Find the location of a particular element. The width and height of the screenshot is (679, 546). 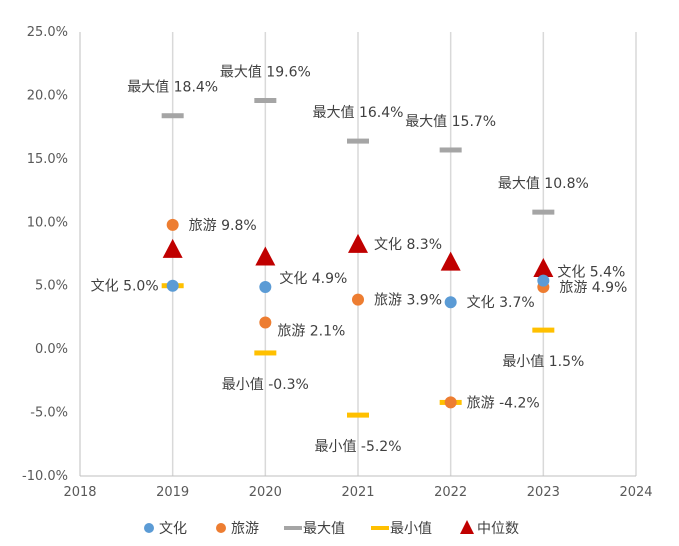

legend-item-median: 中位数 is located at coordinates (489, 528).